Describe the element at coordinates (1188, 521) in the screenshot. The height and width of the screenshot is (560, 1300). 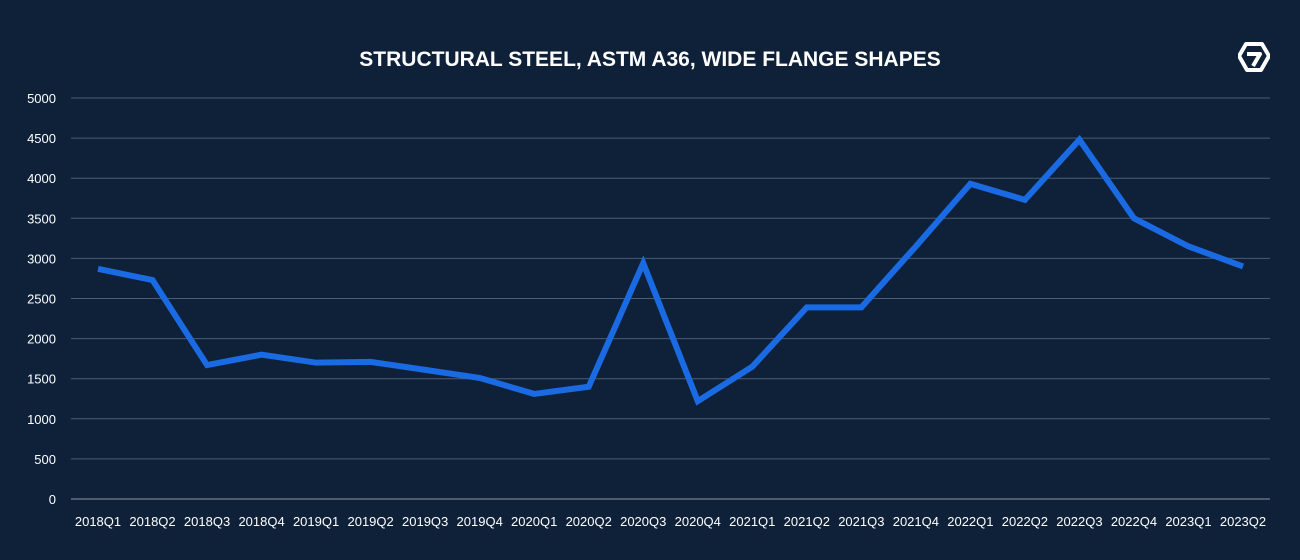
I see `x-tick-label: 2023Q1` at that location.